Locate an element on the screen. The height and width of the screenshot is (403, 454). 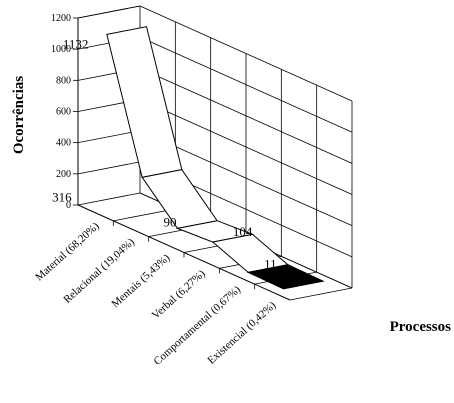
y-tick-labels: 0 200 400 600 800 1000 1200 is located at coordinates (61, 112).